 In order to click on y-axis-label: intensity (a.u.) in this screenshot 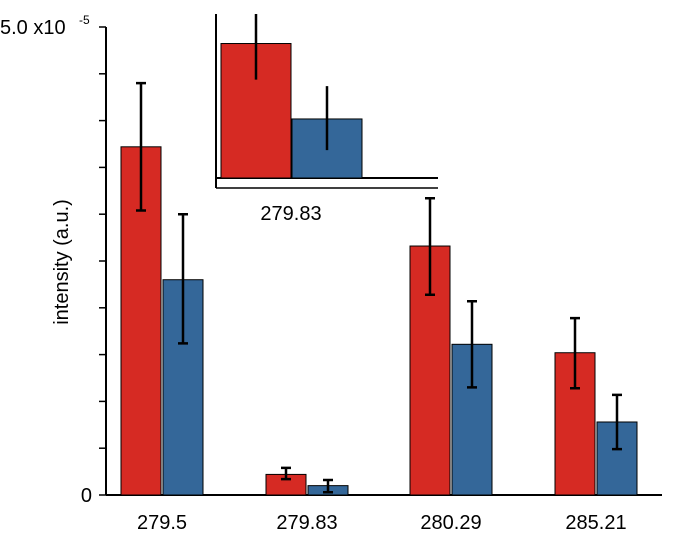, I will do `click(62, 262)`.